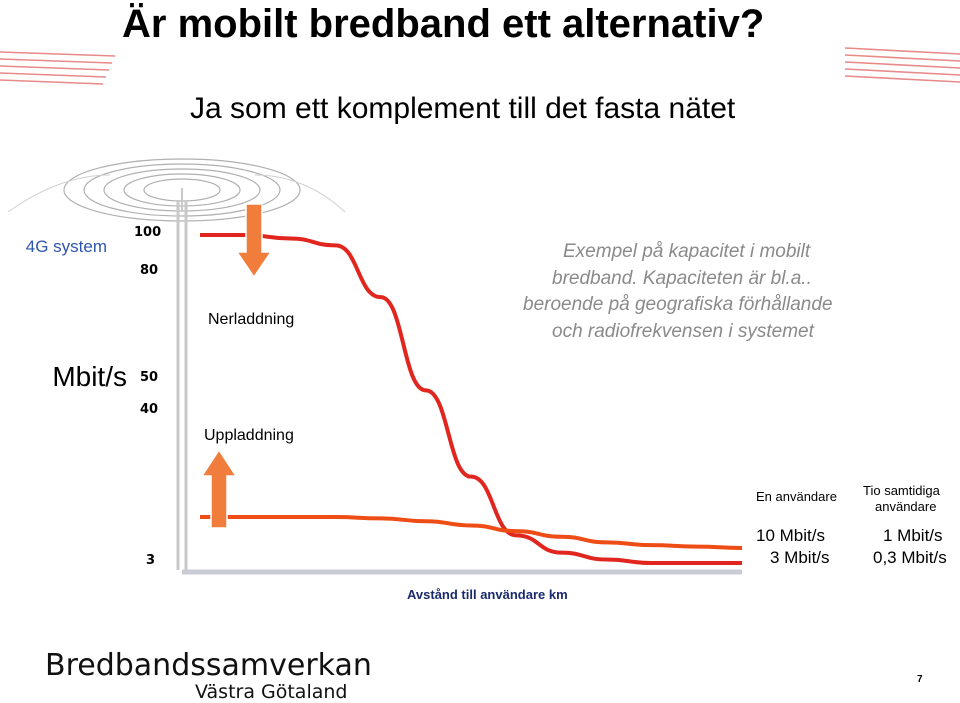  What do you see at coordinates (800, 557) in the screenshot?
I see `one-user-upload-value: 3 Mbit/s` at bounding box center [800, 557].